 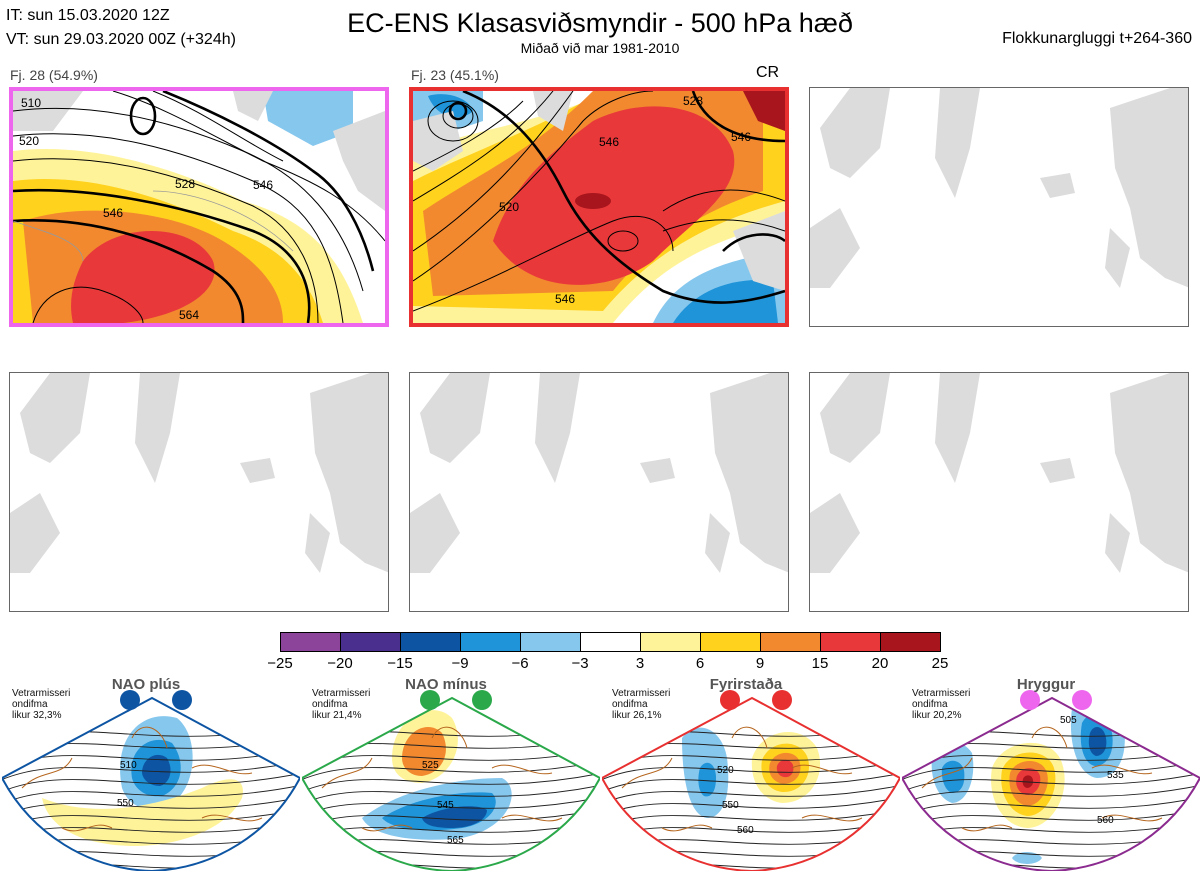 What do you see at coordinates (1068, 720) in the screenshot?
I see `regime-contour-label: 505` at bounding box center [1068, 720].